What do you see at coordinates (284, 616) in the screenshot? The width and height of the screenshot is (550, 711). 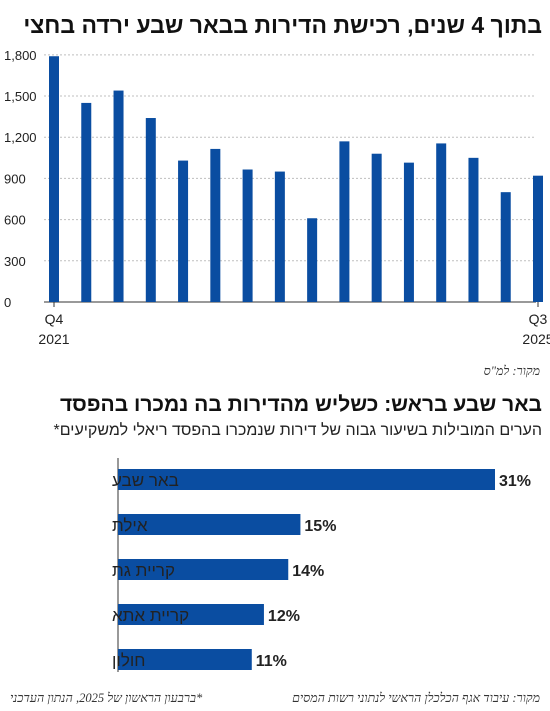 I see `data-label: 12%` at bounding box center [284, 616].